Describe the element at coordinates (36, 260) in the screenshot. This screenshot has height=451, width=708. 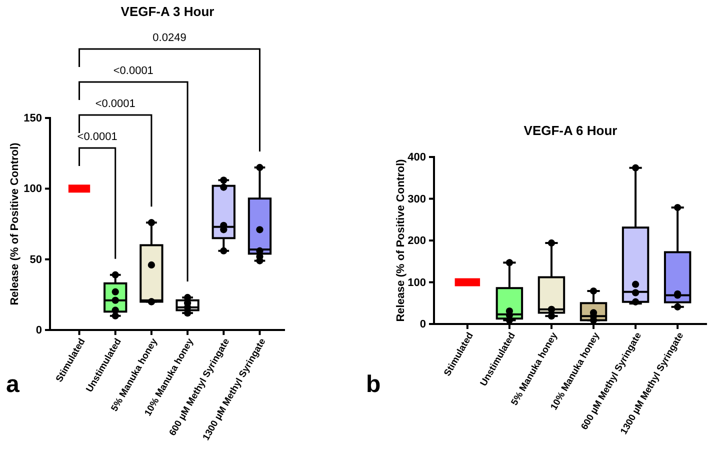
I see `y-tick-label: 50` at that location.